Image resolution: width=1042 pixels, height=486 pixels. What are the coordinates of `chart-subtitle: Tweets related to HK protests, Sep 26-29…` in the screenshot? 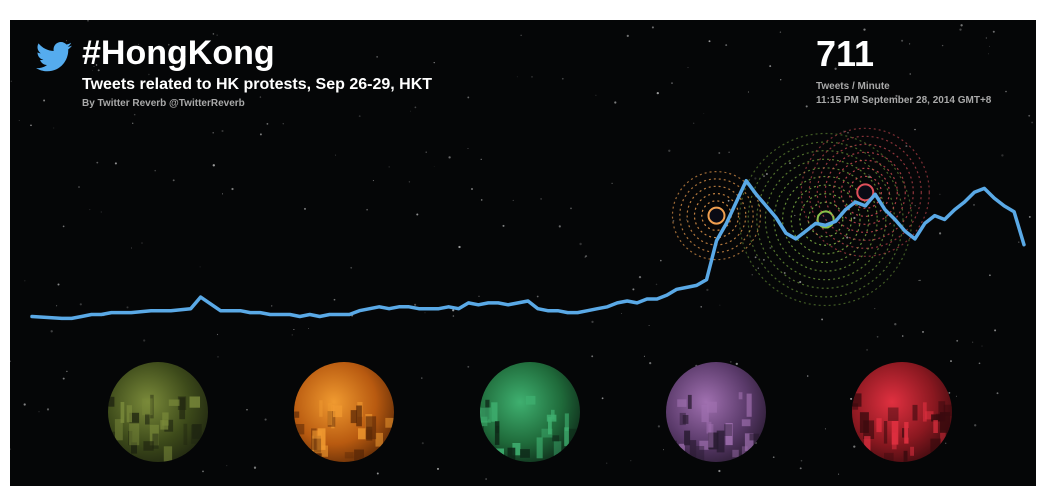 It's located at (257, 84).